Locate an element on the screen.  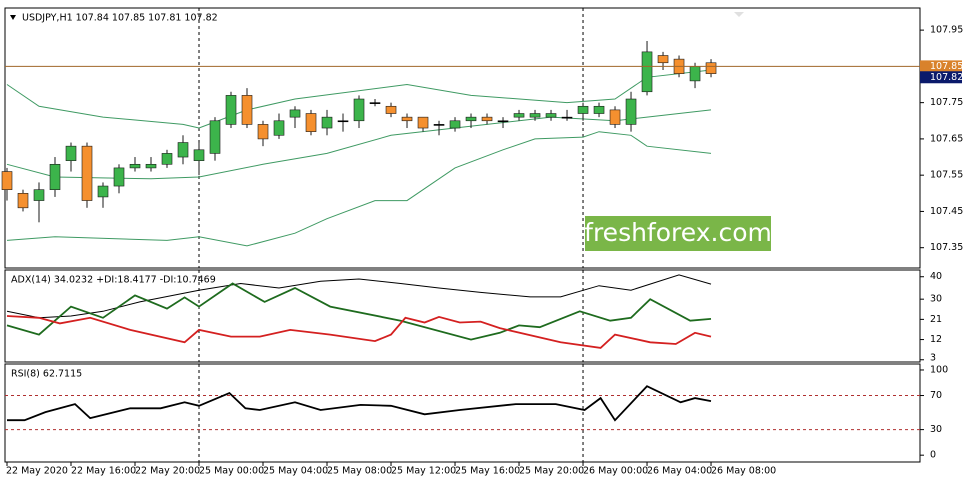
price-label: 107.82 is located at coordinates (946, 77).